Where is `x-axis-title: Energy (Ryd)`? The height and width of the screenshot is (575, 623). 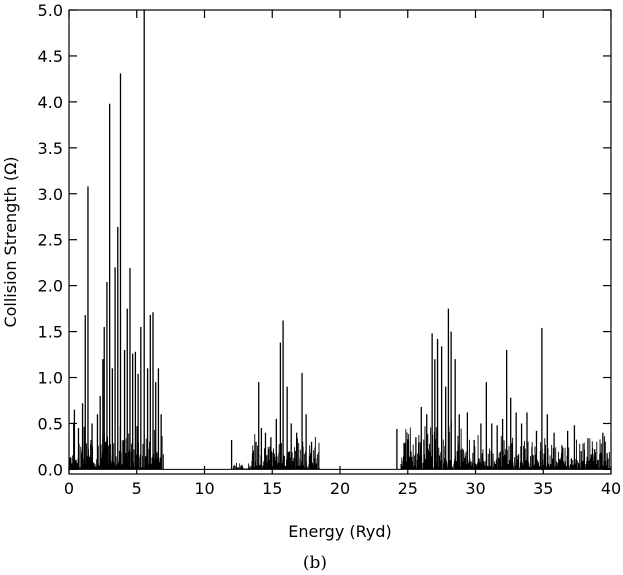
x-axis-title: Energy (Ryd) is located at coordinates (339, 531).